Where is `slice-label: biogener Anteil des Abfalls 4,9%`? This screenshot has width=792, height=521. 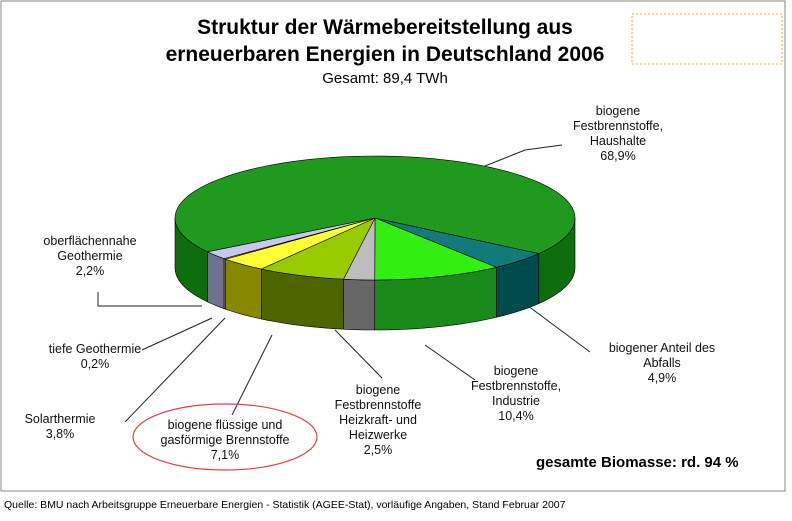 slice-label: biogener Anteil des Abfalls 4,9% is located at coordinates (662, 363).